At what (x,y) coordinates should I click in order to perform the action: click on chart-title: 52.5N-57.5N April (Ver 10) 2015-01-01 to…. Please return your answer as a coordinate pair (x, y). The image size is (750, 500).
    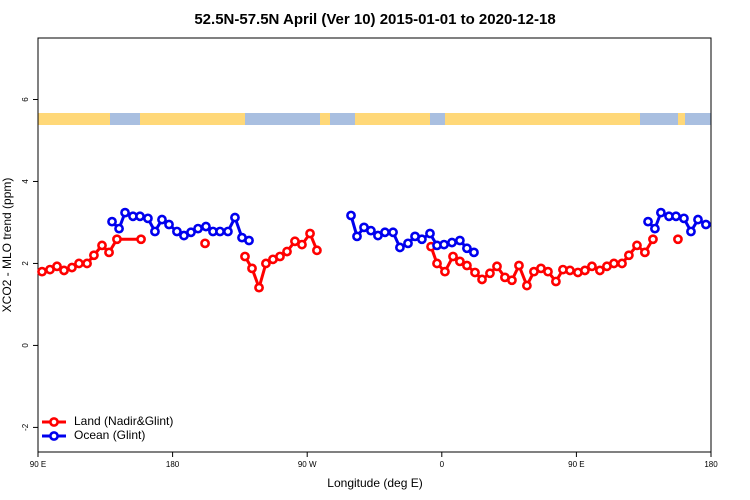
    Looking at the image, I should click on (374, 19).